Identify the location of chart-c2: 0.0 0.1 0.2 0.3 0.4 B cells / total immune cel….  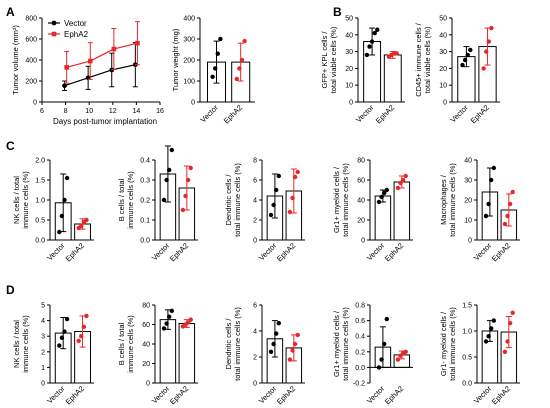
(157, 204).